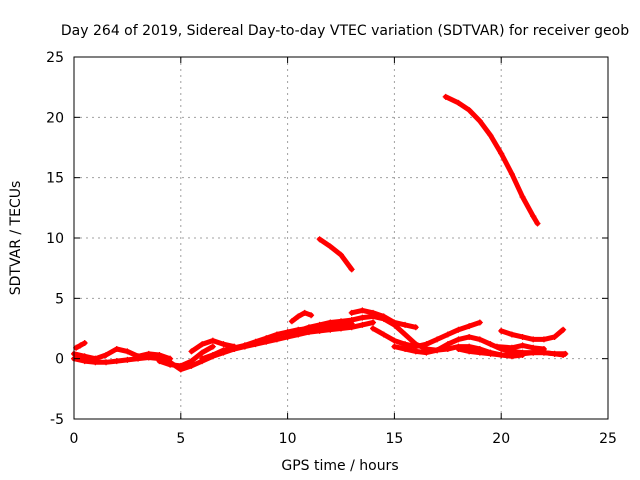  Describe the element at coordinates (55, 58) in the screenshot. I see `y-tick-label-6: 25` at that location.